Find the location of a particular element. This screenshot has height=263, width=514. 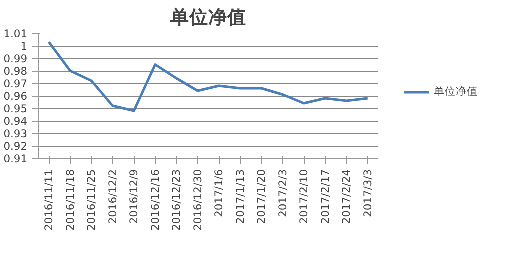

x-tick-label: 2016/12/9 is located at coordinates (134, 196).